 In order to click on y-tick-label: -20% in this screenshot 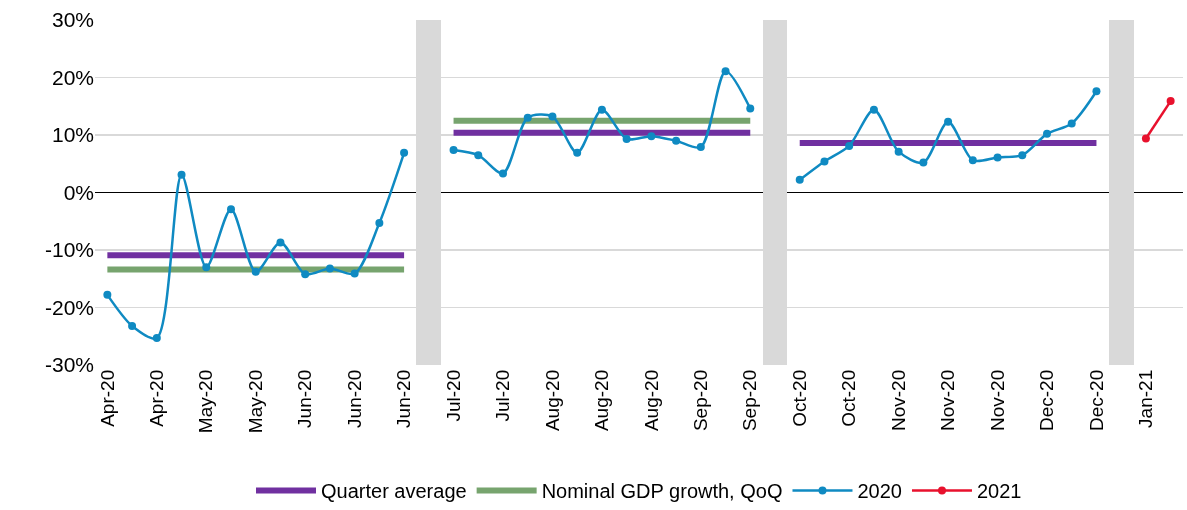, I will do `click(69, 307)`.